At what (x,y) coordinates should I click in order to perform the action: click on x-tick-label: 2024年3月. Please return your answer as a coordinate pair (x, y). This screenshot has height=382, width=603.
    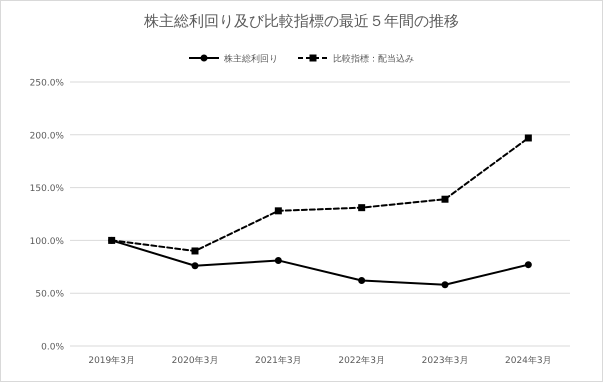
    Looking at the image, I should click on (528, 360).